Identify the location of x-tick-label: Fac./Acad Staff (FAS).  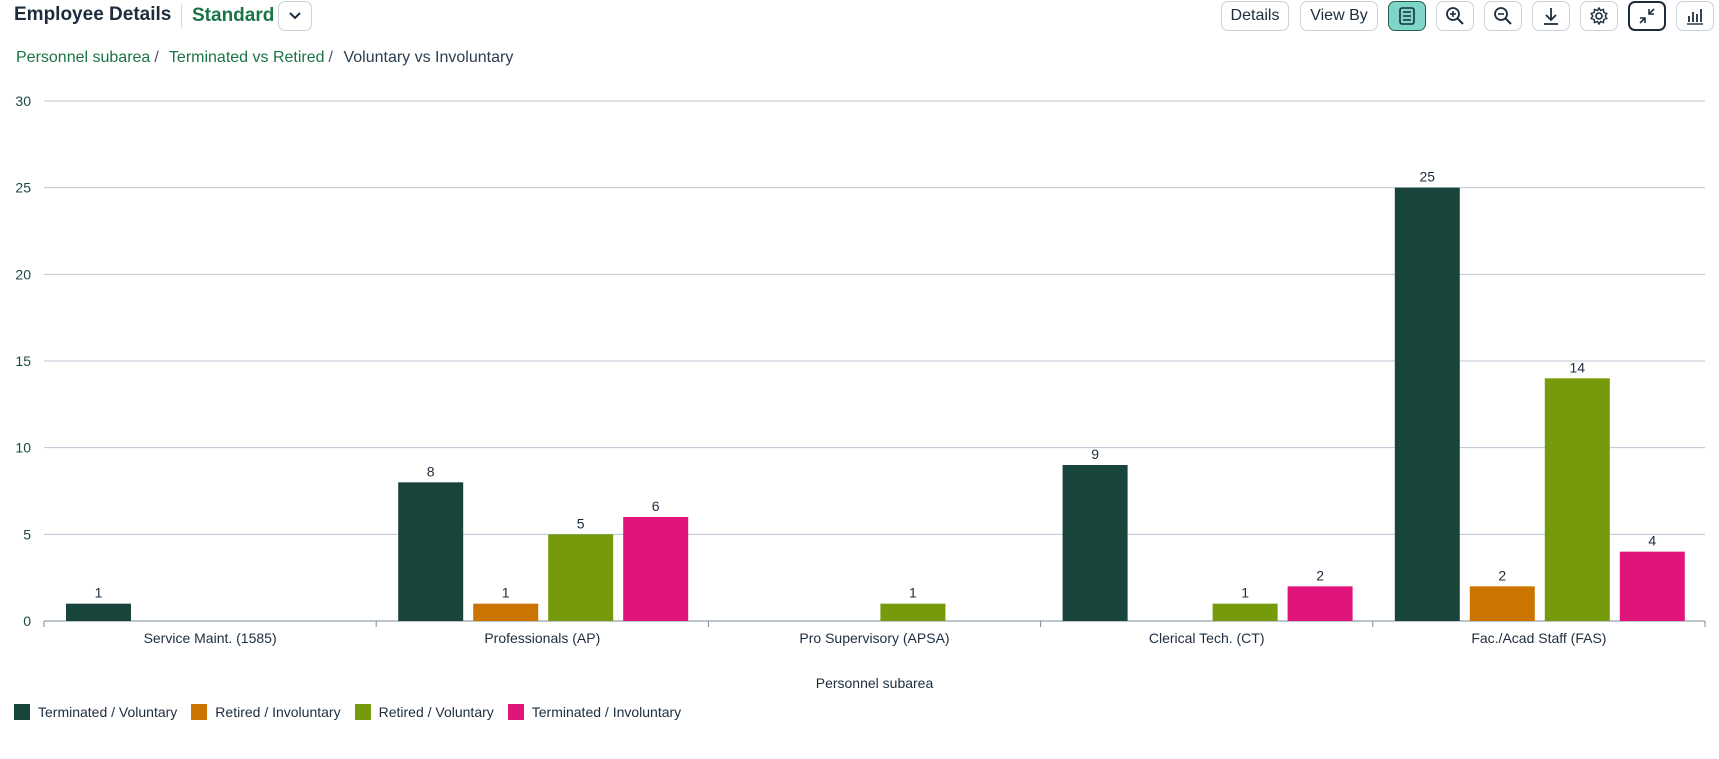
(1538, 638).